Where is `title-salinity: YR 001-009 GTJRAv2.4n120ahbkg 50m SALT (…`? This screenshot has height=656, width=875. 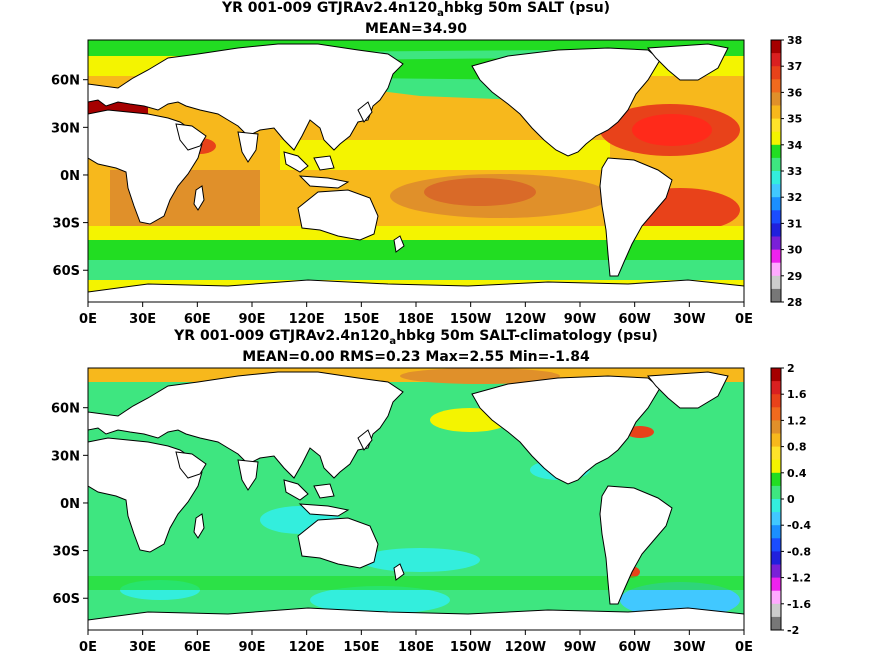
title-salinity: YR 001-009 GTJRAv2.4n120ahbkg 50m SALT (… is located at coordinates (415, 9).